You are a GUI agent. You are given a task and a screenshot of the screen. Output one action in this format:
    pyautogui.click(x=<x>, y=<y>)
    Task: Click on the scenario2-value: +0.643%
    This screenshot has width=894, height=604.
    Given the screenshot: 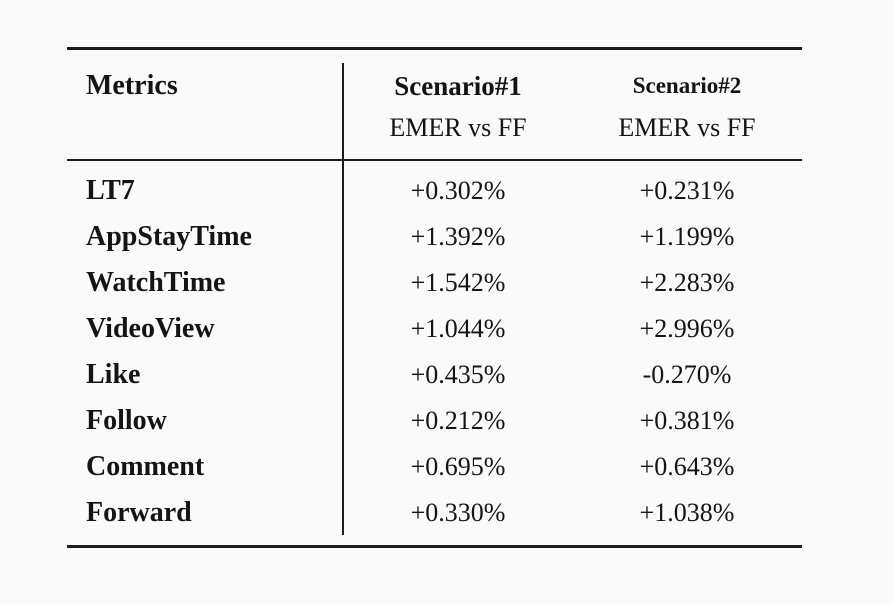 What is the action you would take?
    pyautogui.click(x=687, y=466)
    